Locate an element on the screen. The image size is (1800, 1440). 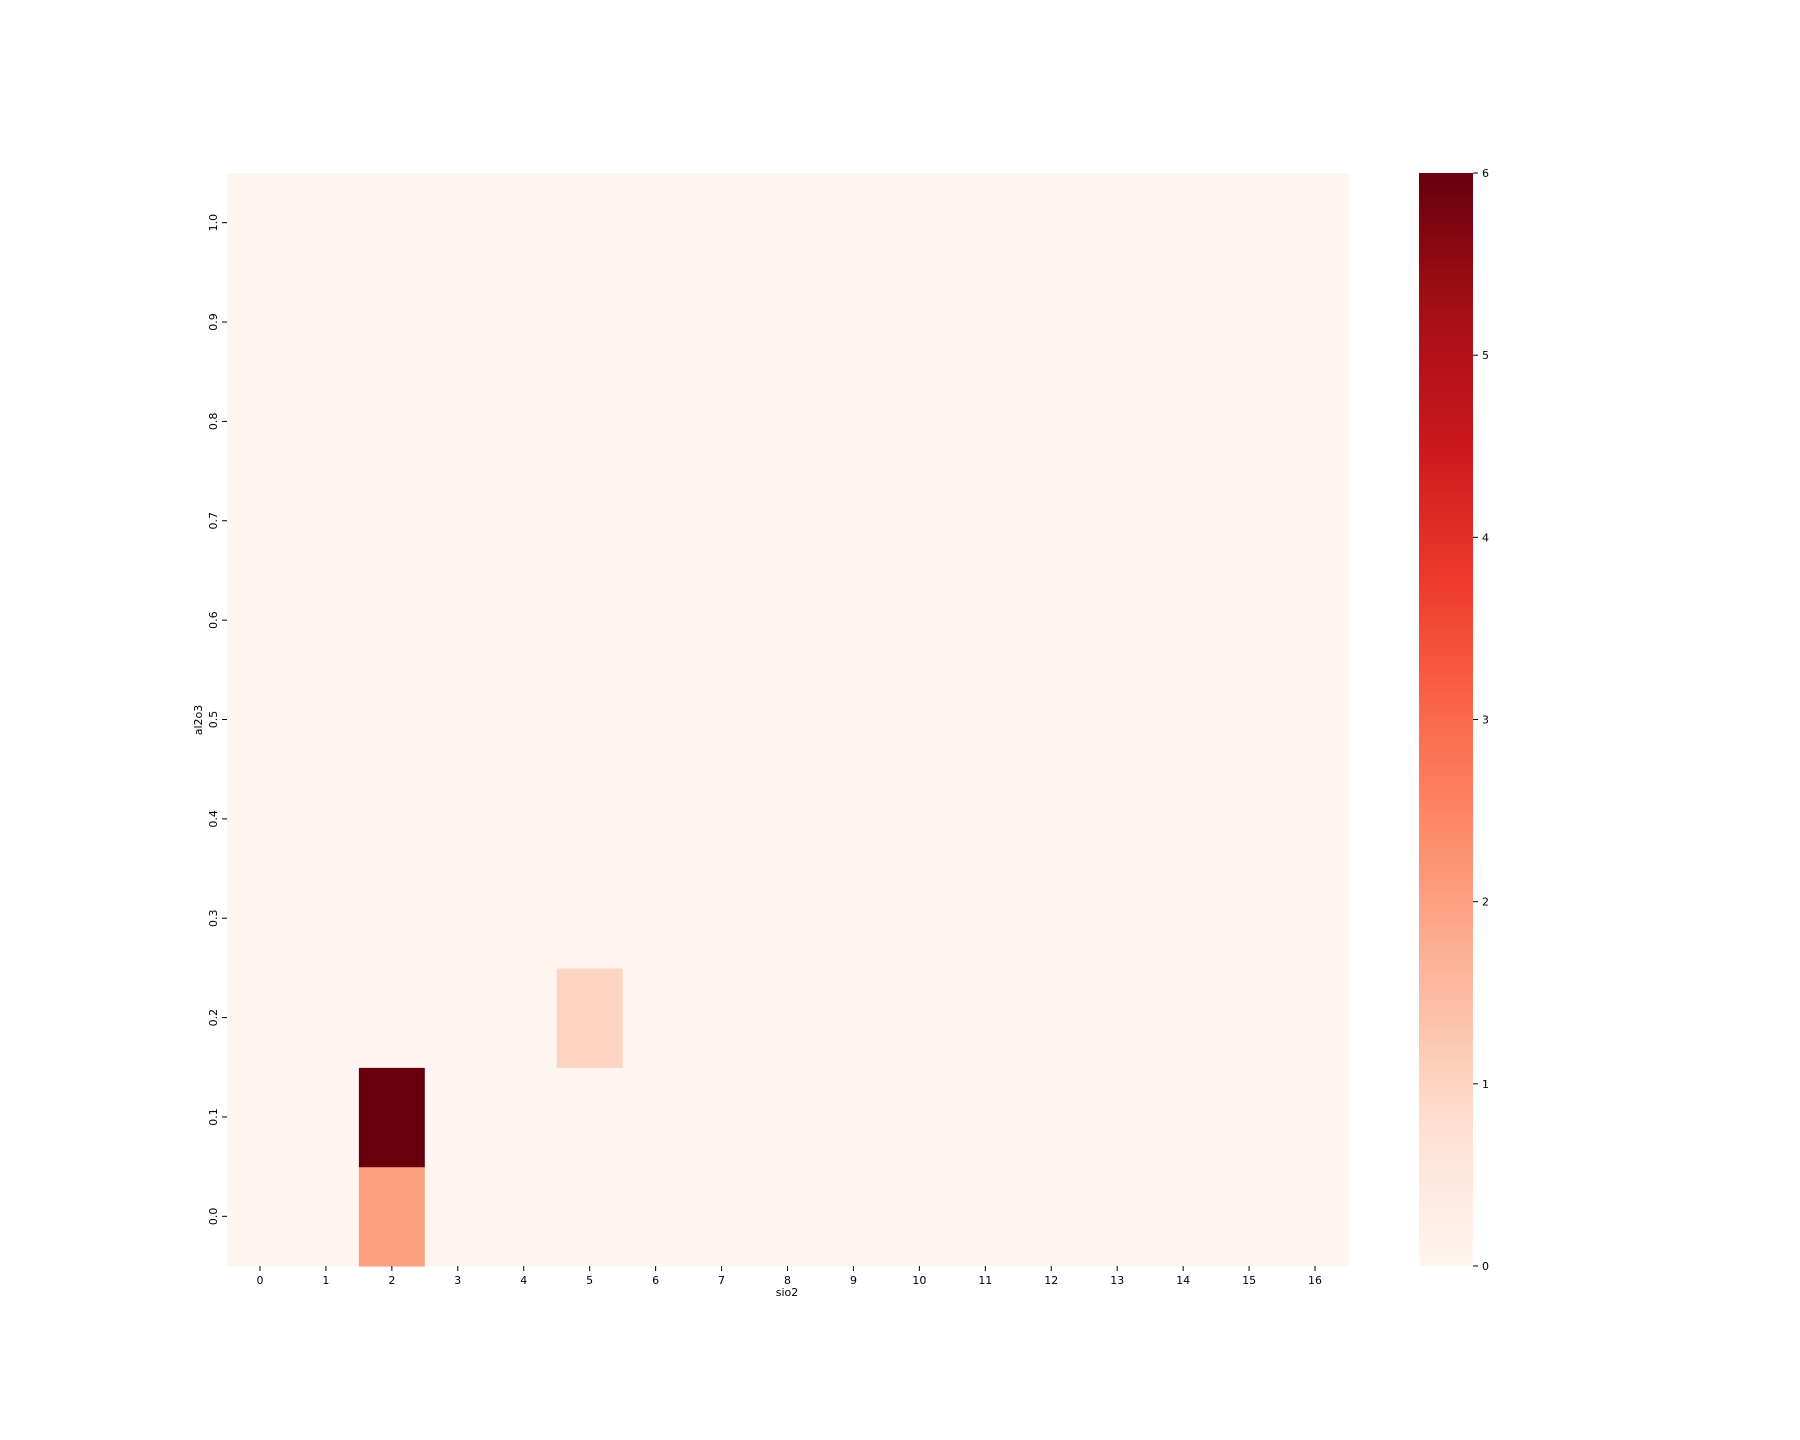
x-tick-label: 8 is located at coordinates (787, 1280).